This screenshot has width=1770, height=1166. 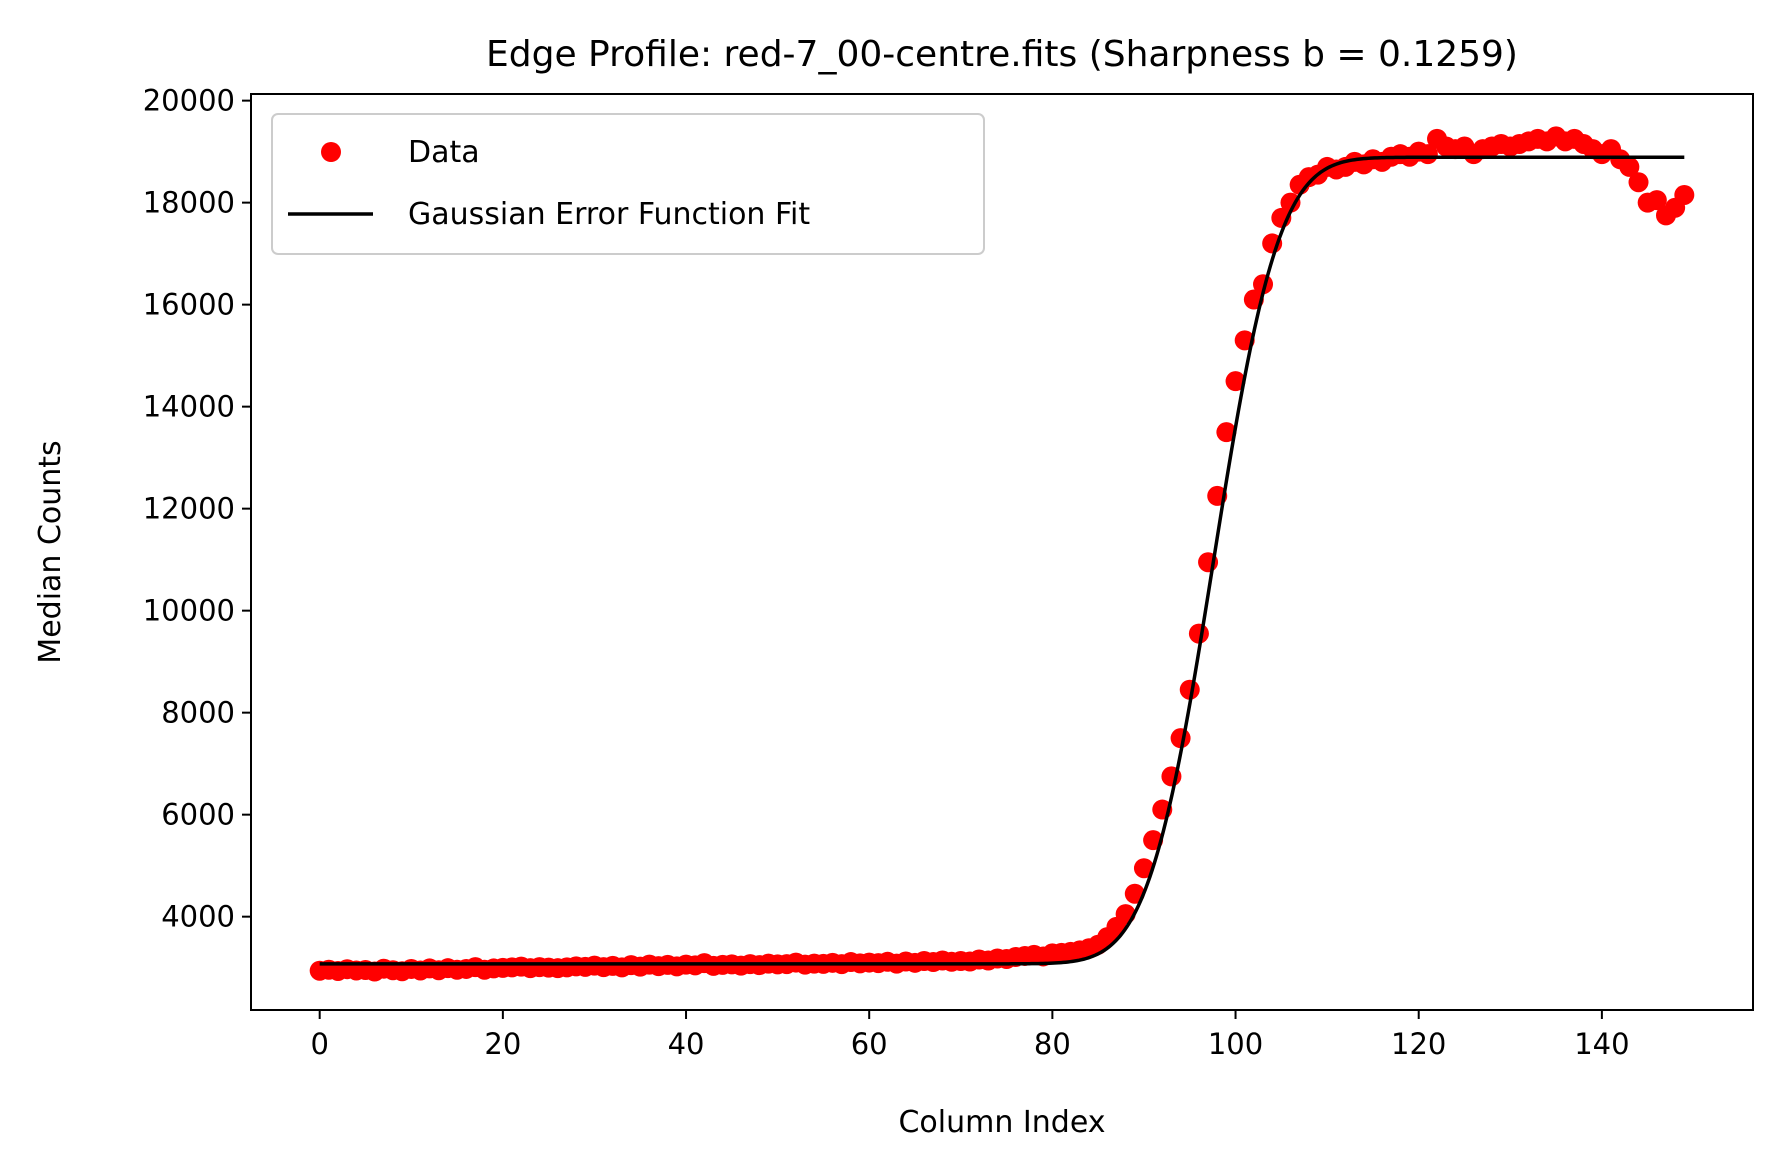 What do you see at coordinates (502, 1044) in the screenshot?
I see `x-tick-label: 20` at bounding box center [502, 1044].